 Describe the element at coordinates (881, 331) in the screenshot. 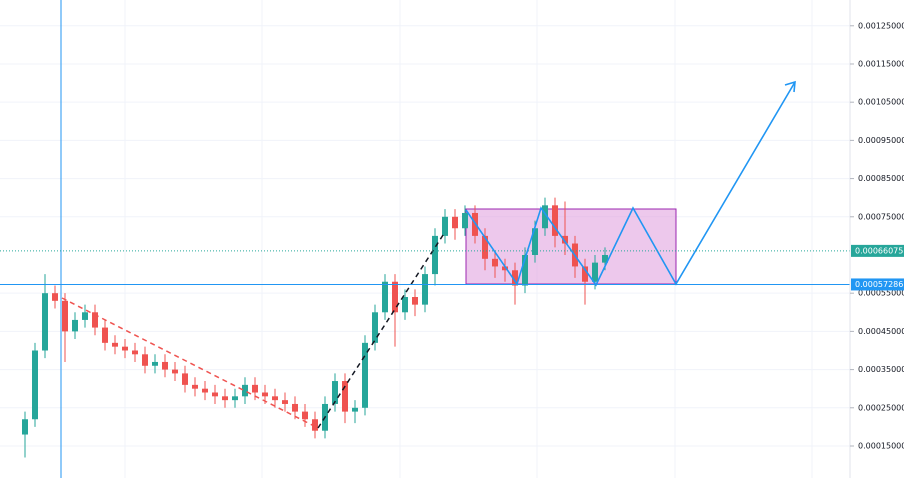

I see `y-tick-label: 0.00045000` at that location.